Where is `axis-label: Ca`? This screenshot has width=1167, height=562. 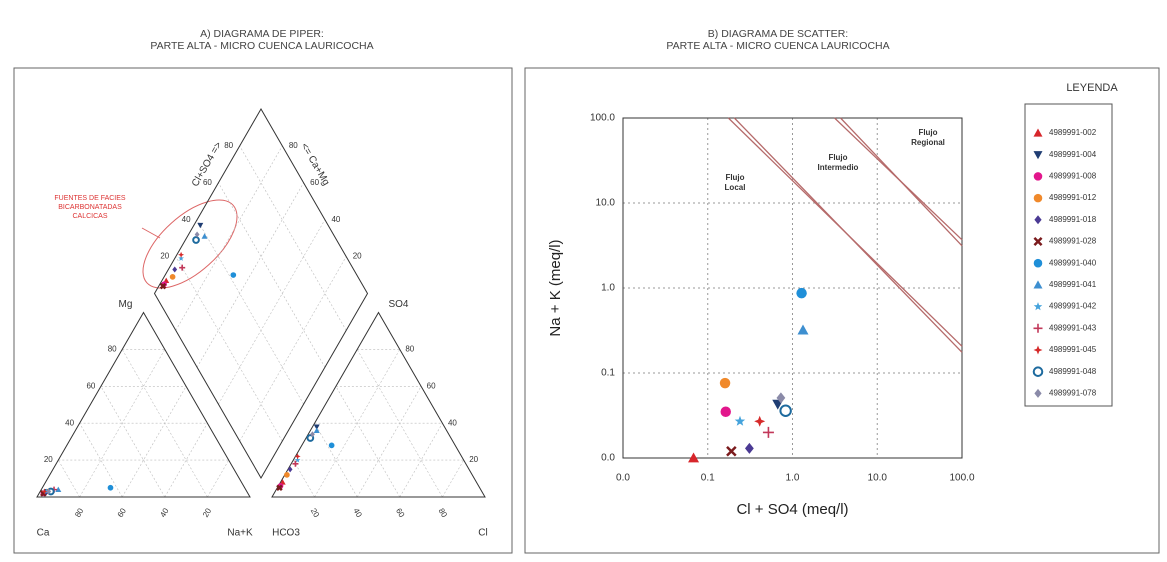 axis-label: Ca is located at coordinates (43, 533).